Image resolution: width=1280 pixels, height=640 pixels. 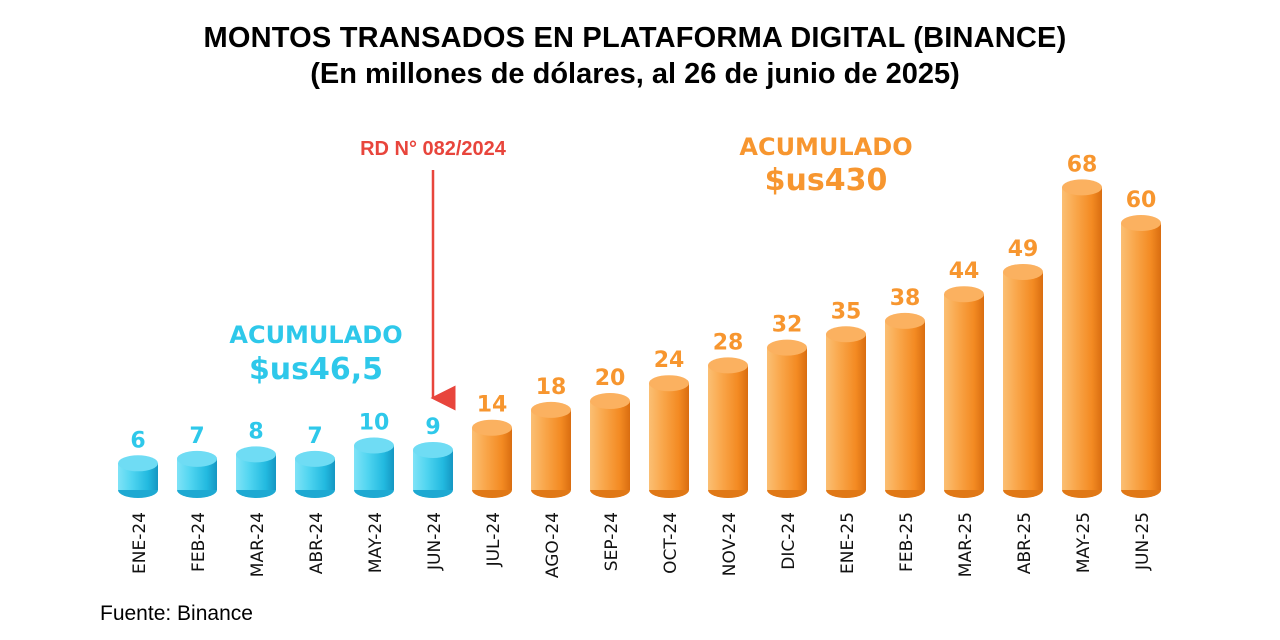 I want to click on data-label: 68, so click(x=1082, y=164).